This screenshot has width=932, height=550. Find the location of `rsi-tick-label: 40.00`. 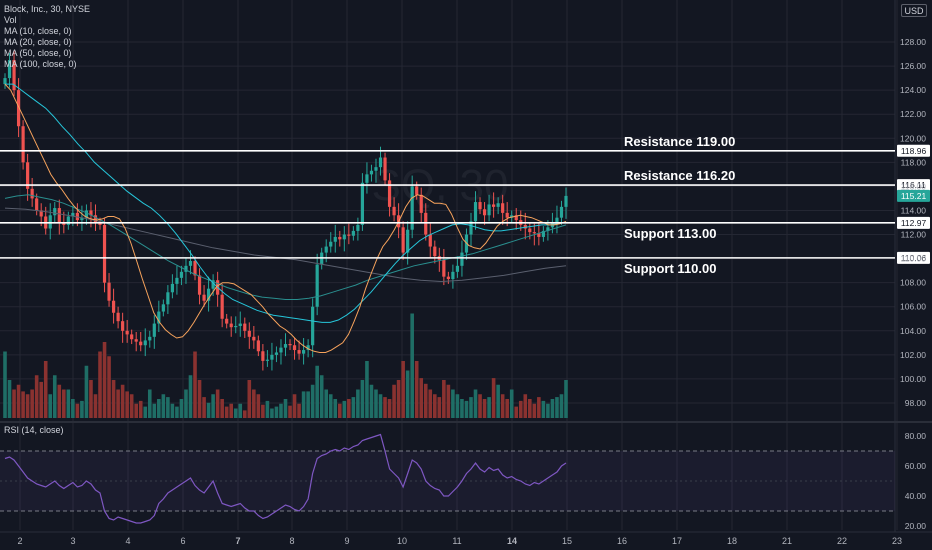

rsi-tick-label: 40.00 is located at coordinates (916, 496).